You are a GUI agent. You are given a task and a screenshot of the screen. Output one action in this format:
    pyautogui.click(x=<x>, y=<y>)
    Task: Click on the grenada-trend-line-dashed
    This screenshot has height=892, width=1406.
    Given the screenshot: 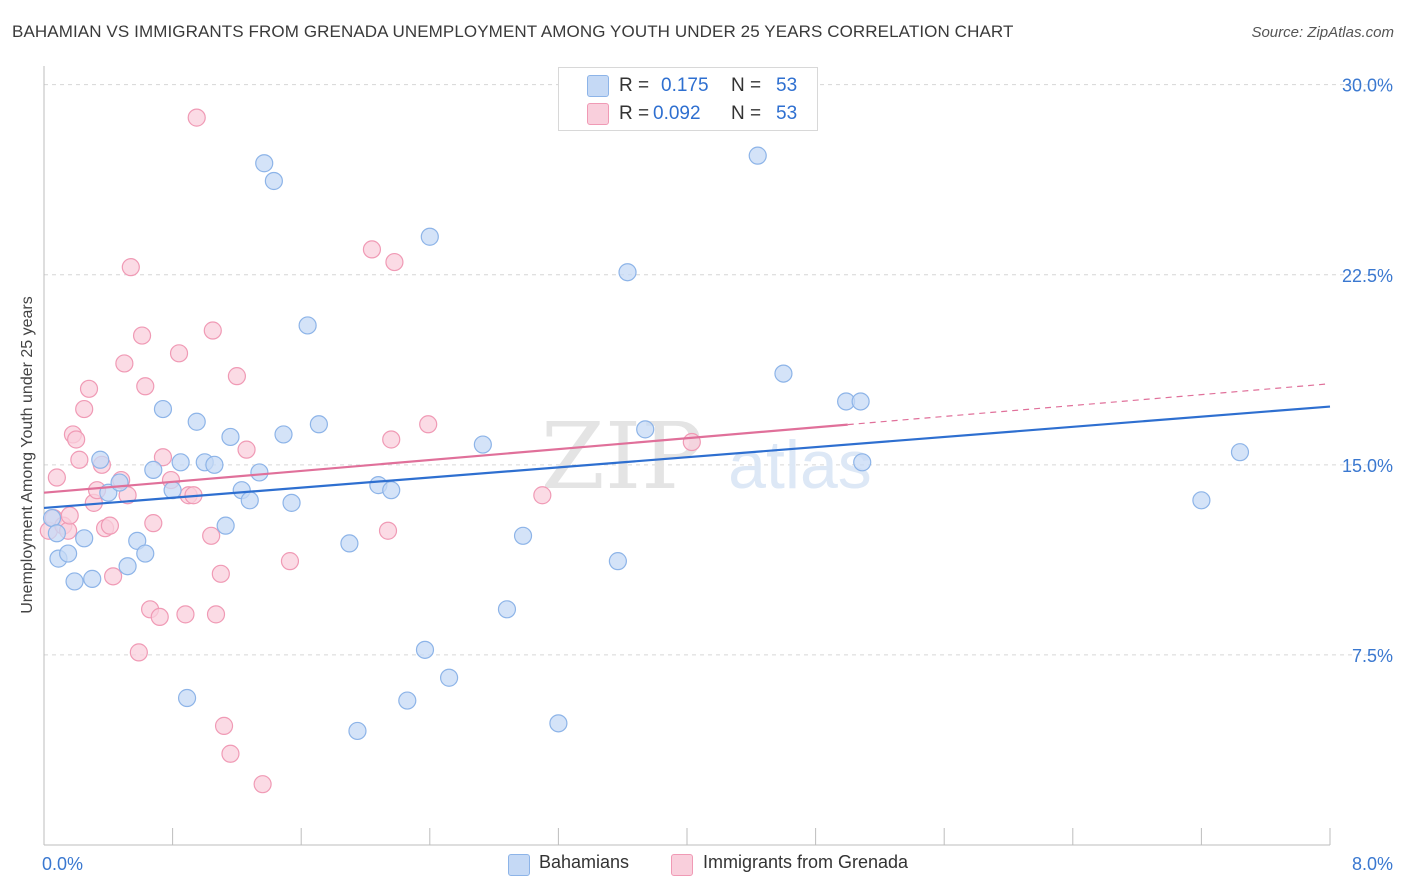 What is the action you would take?
    pyautogui.click(x=1089, y=404)
    